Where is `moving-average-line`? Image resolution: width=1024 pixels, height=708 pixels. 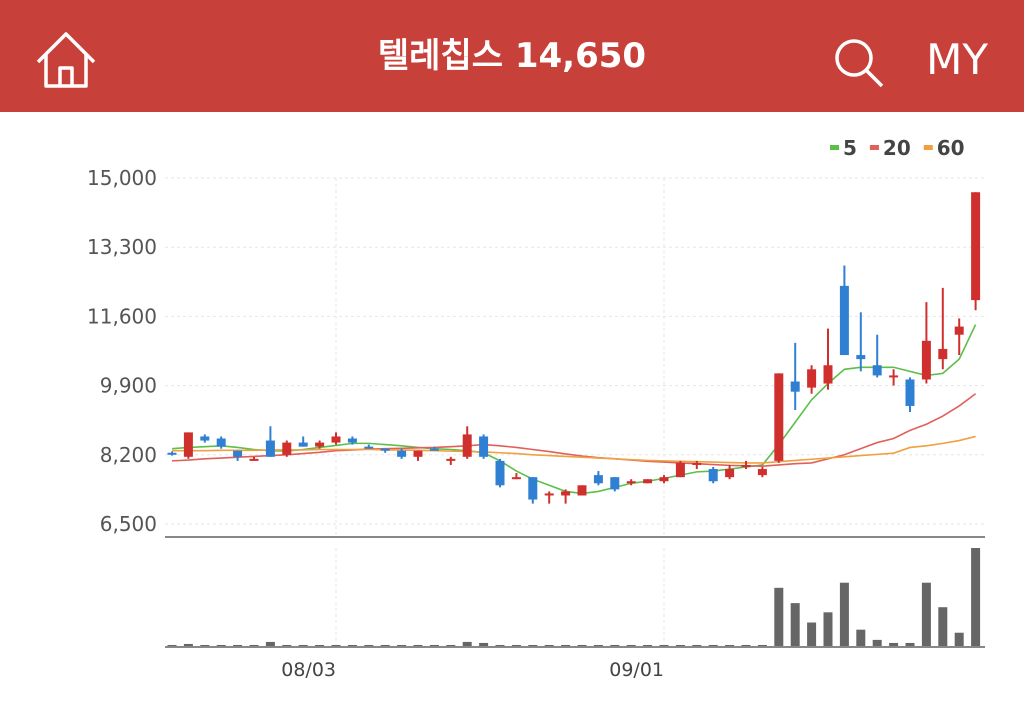 moving-average-line is located at coordinates (574, 430).